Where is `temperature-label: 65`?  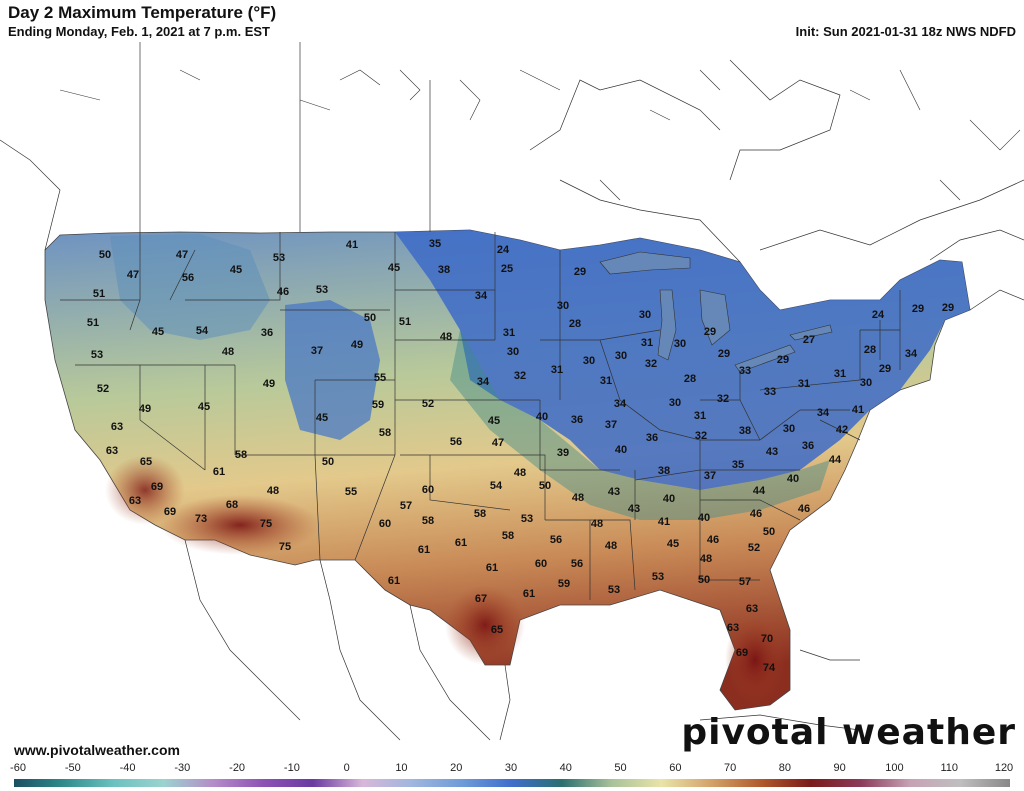 temperature-label: 65 is located at coordinates (497, 630).